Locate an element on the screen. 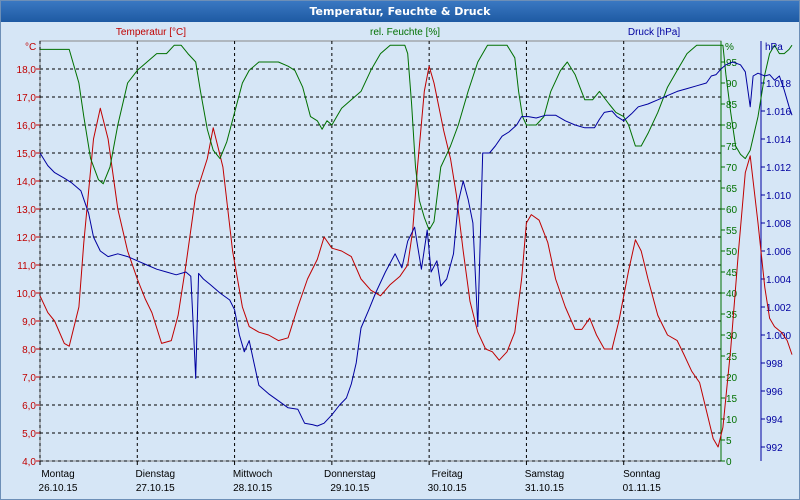  humidity-tick-label: 0 is located at coordinates (729, 462).